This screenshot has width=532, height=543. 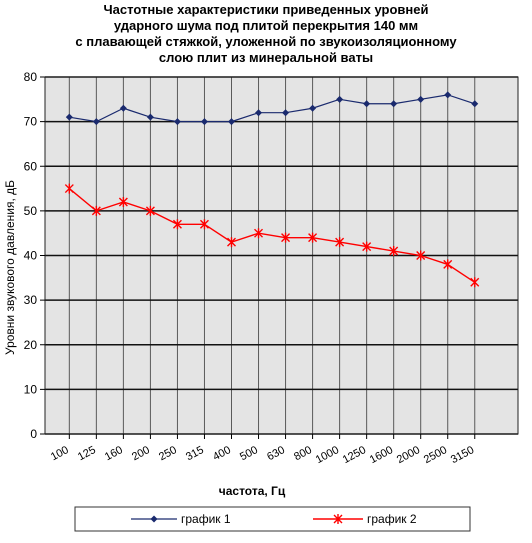 What do you see at coordinates (33, 434) in the screenshot?
I see `y-tick-label: 0` at bounding box center [33, 434].